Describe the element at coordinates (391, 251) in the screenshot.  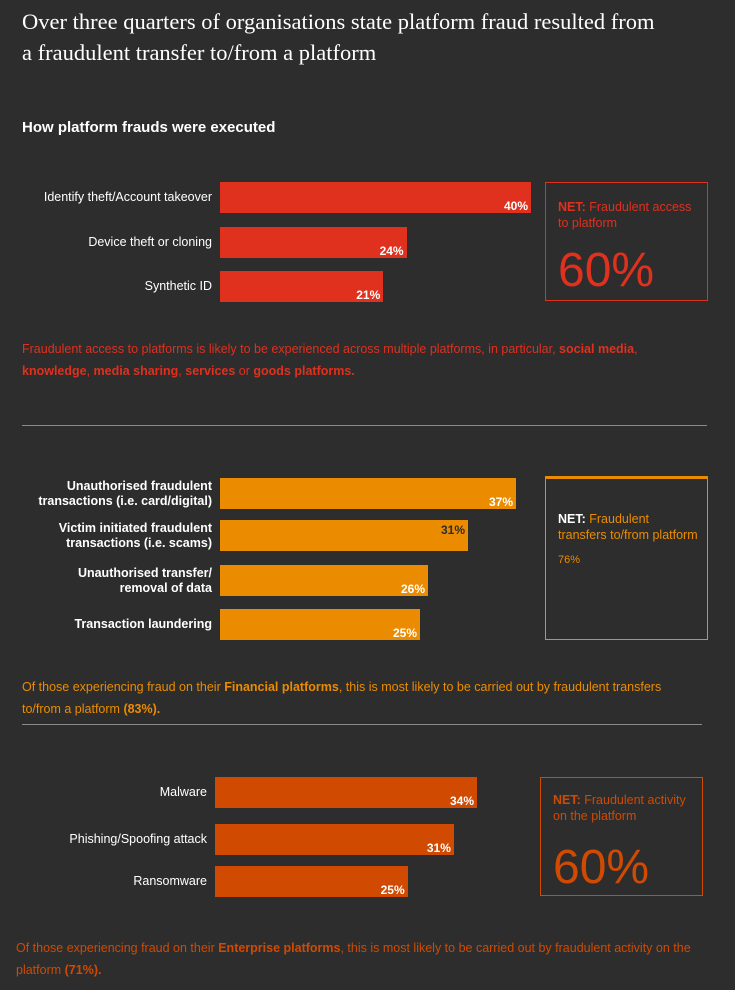
I see `bar-value-label: 24%` at that location.